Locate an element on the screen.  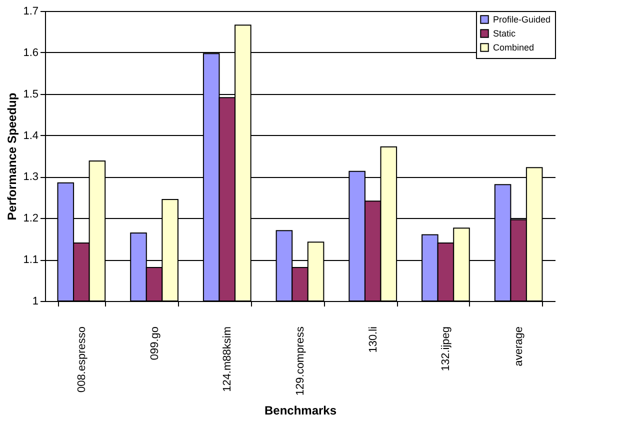
y-tick-label: 1.5 is located at coordinates (30, 94).